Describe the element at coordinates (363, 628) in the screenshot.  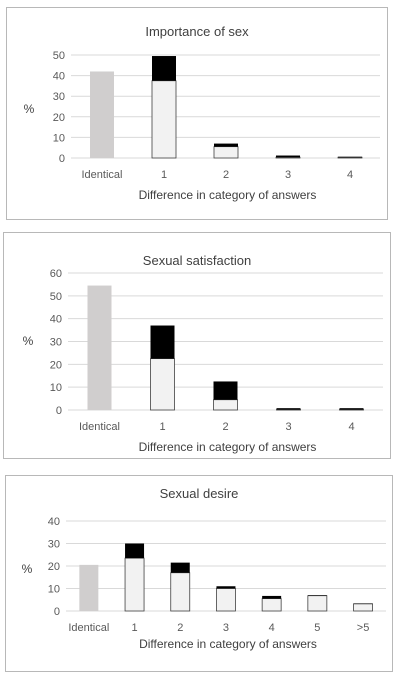
I see `x-tick-label: >5` at that location.